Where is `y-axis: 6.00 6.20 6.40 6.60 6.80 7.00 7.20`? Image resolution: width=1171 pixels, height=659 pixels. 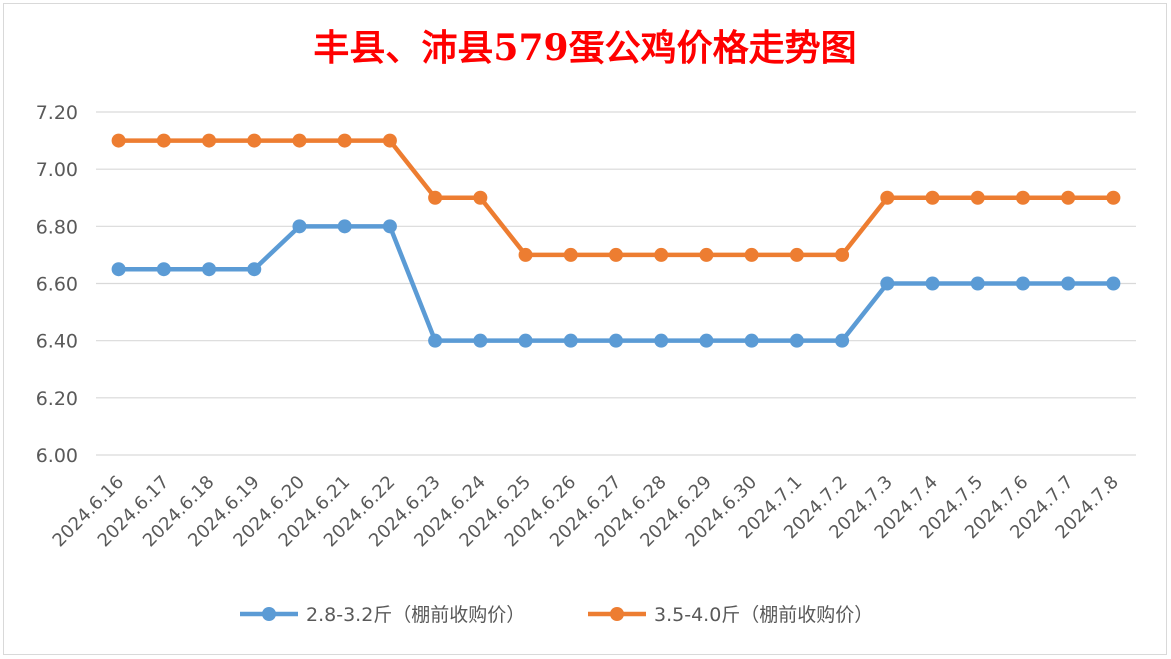 y-axis: 6.00 6.20 6.40 6.60 6.80 7.00 7.20 is located at coordinates (57, 284).